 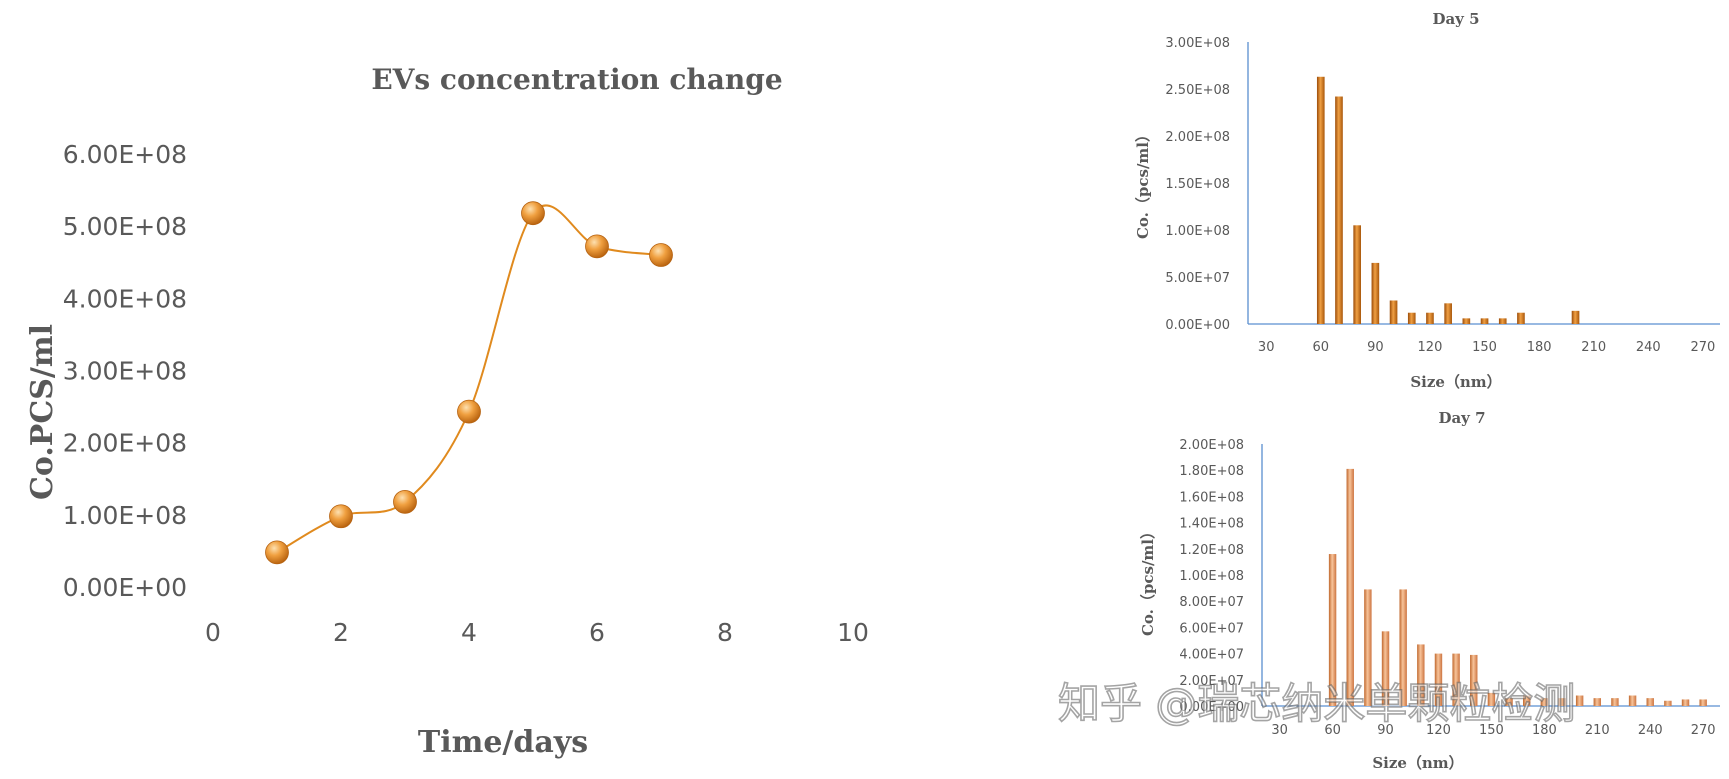 I want to click on y-tick-label: 4.00E+07, so click(x=1211, y=655).